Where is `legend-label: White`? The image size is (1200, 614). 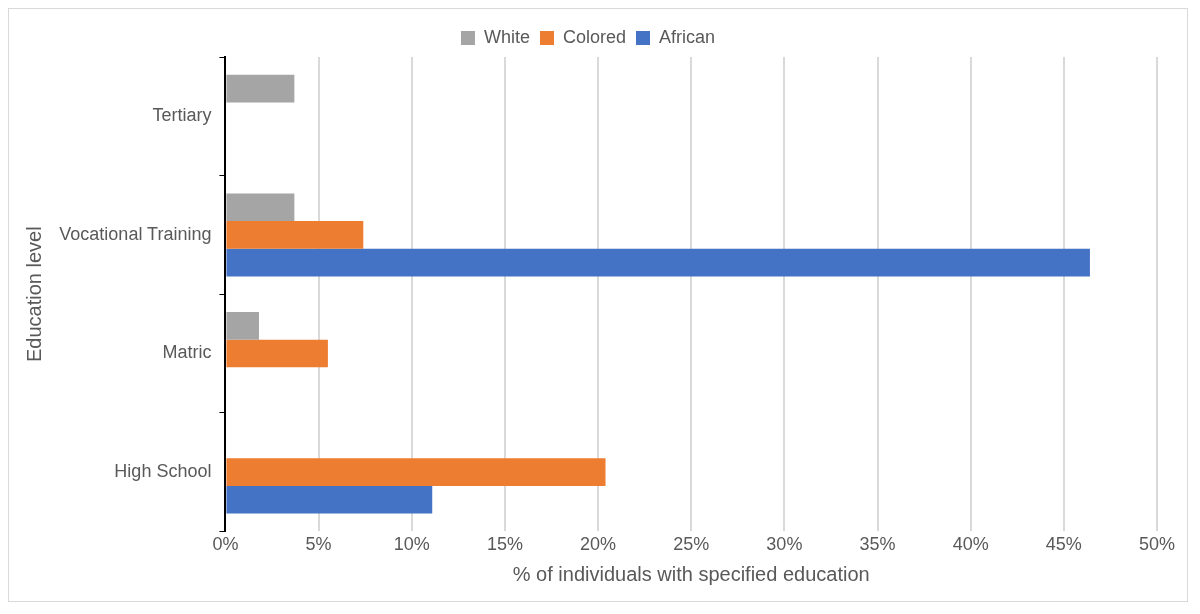 legend-label: White is located at coordinates (506, 36).